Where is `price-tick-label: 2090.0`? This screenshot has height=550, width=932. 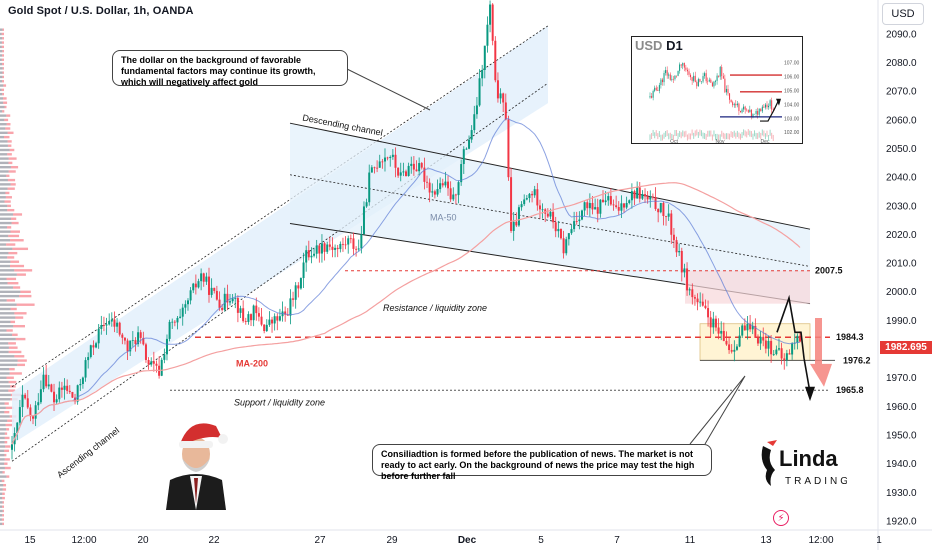
price-tick-label: 2090.0 is located at coordinates (901, 34).